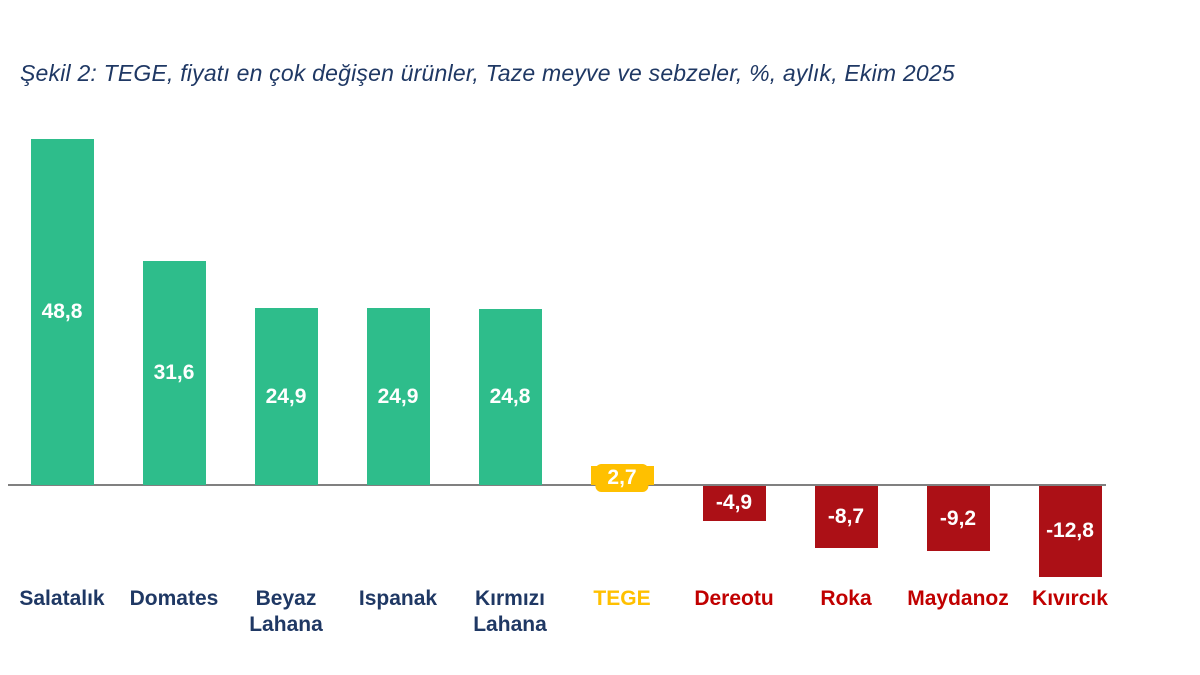 The height and width of the screenshot is (675, 1200). I want to click on category-label: Dereotu, so click(734, 598).